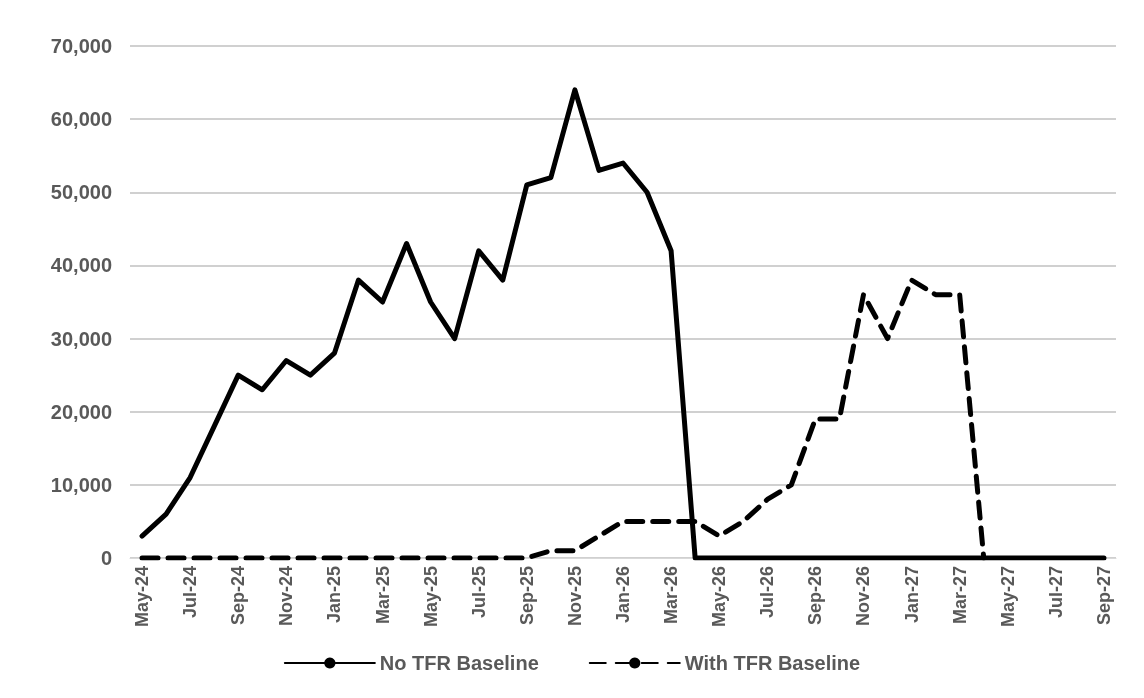 The width and height of the screenshot is (1144, 698). What do you see at coordinates (863, 596) in the screenshot?
I see `x-tick-label: Nov-26` at bounding box center [863, 596].